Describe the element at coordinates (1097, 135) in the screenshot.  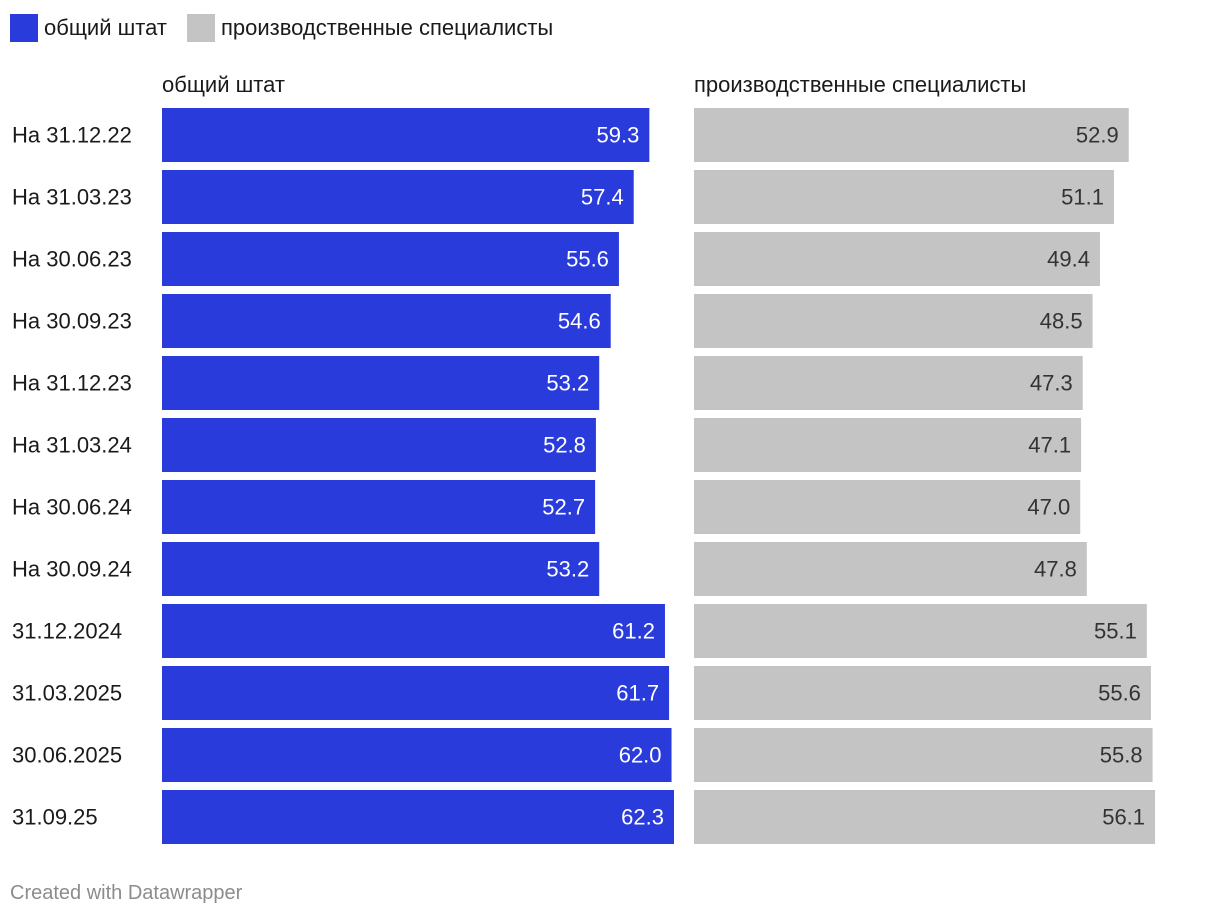
I see `value-label-series1-0: 52.9` at that location.